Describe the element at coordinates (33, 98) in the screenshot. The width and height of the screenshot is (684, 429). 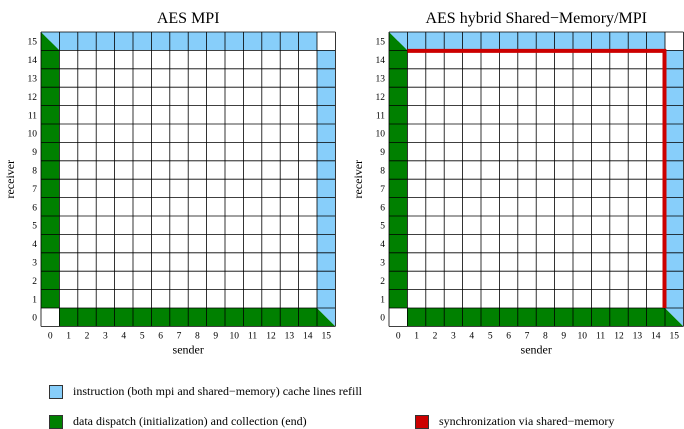
I see `y-tick-label: 12` at that location.